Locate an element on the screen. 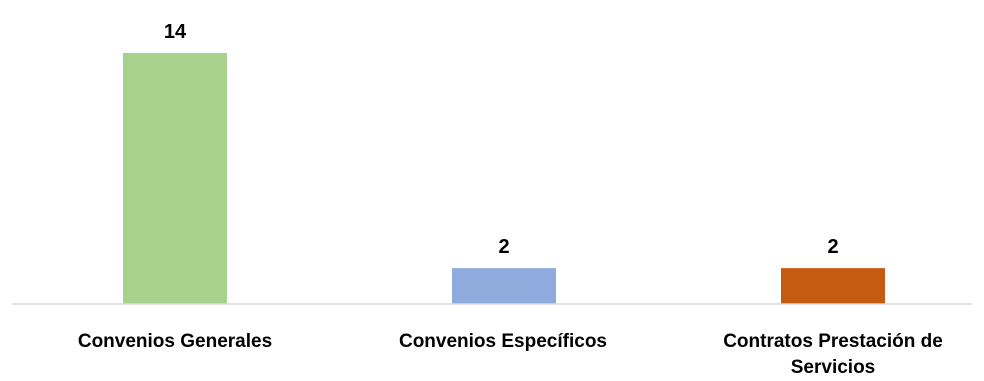 The image size is (984, 381). data-label-contratos-prestacion-de-servicios: 2 is located at coordinates (832, 247).